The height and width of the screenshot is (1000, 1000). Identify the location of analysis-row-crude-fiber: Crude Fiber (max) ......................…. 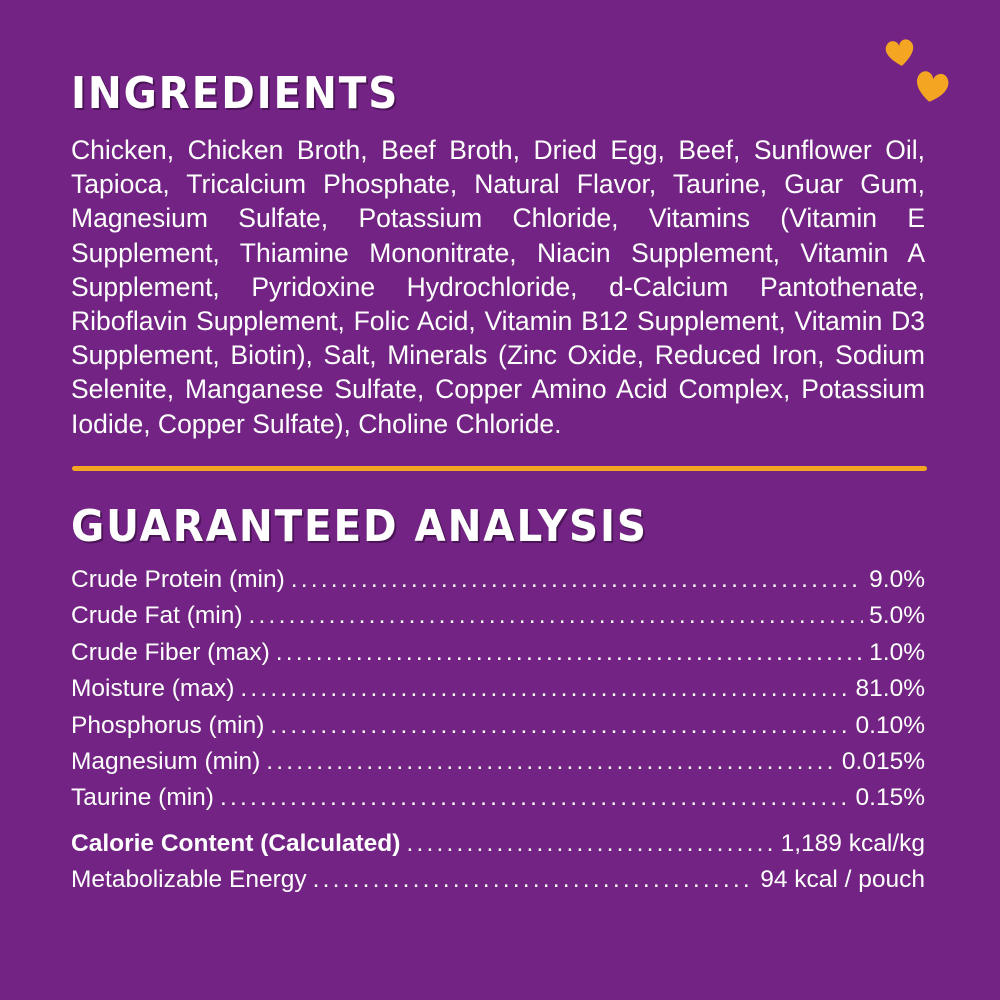
(498, 653).